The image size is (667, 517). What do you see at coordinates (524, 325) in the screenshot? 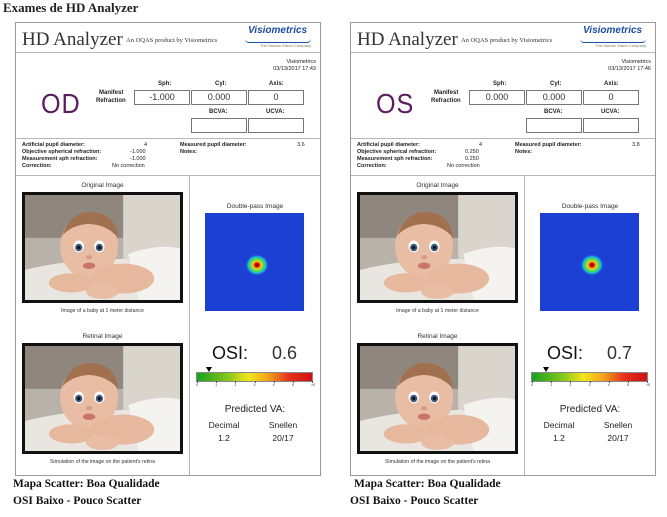
I see `divider-vertical` at bounding box center [524, 325].